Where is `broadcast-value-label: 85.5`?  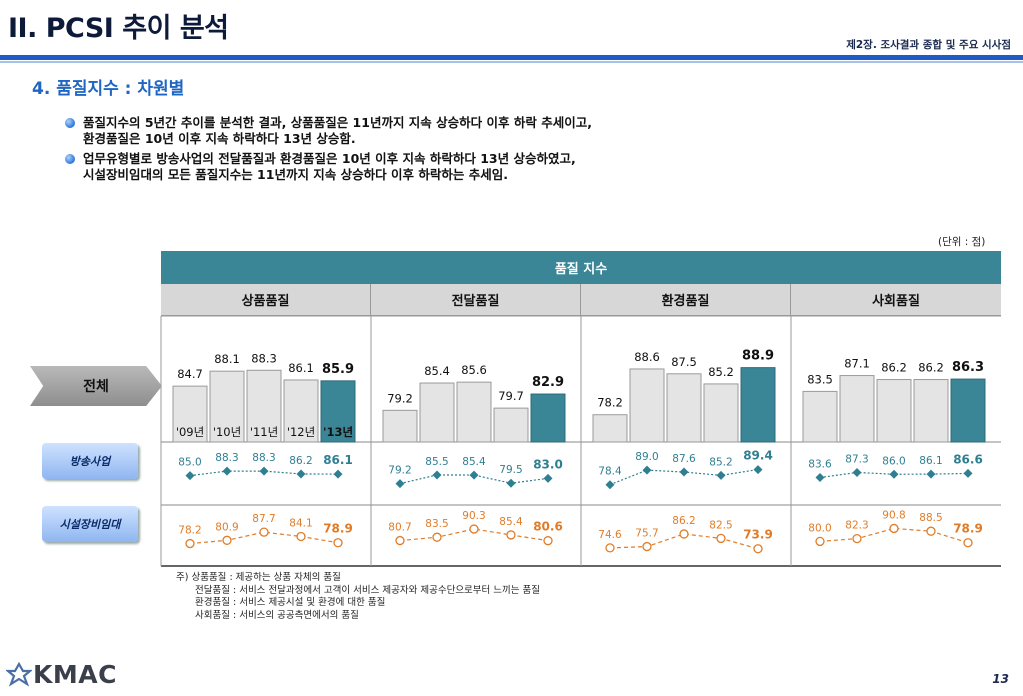
broadcast-value-label: 85.5 is located at coordinates (436, 462).